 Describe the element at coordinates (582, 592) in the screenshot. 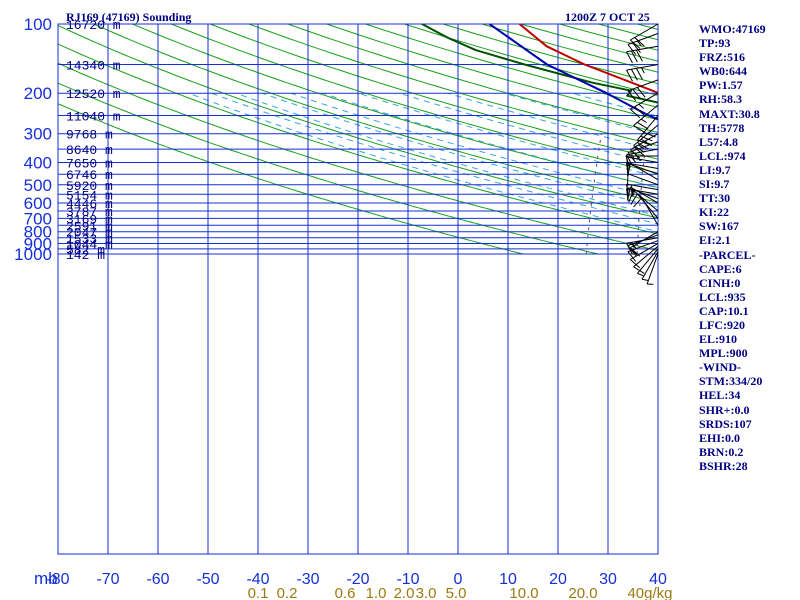

I see `mixing-ratio-label: 20.0` at that location.